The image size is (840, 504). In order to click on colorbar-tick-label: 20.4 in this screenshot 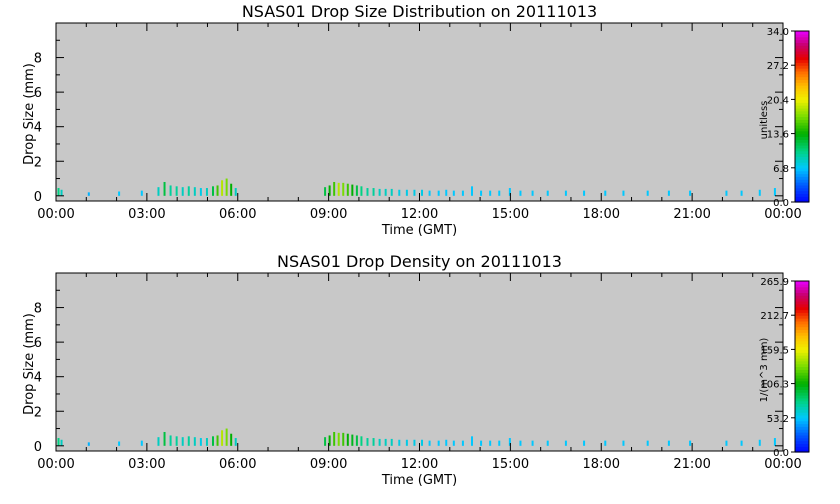, I will do `click(778, 100)`.